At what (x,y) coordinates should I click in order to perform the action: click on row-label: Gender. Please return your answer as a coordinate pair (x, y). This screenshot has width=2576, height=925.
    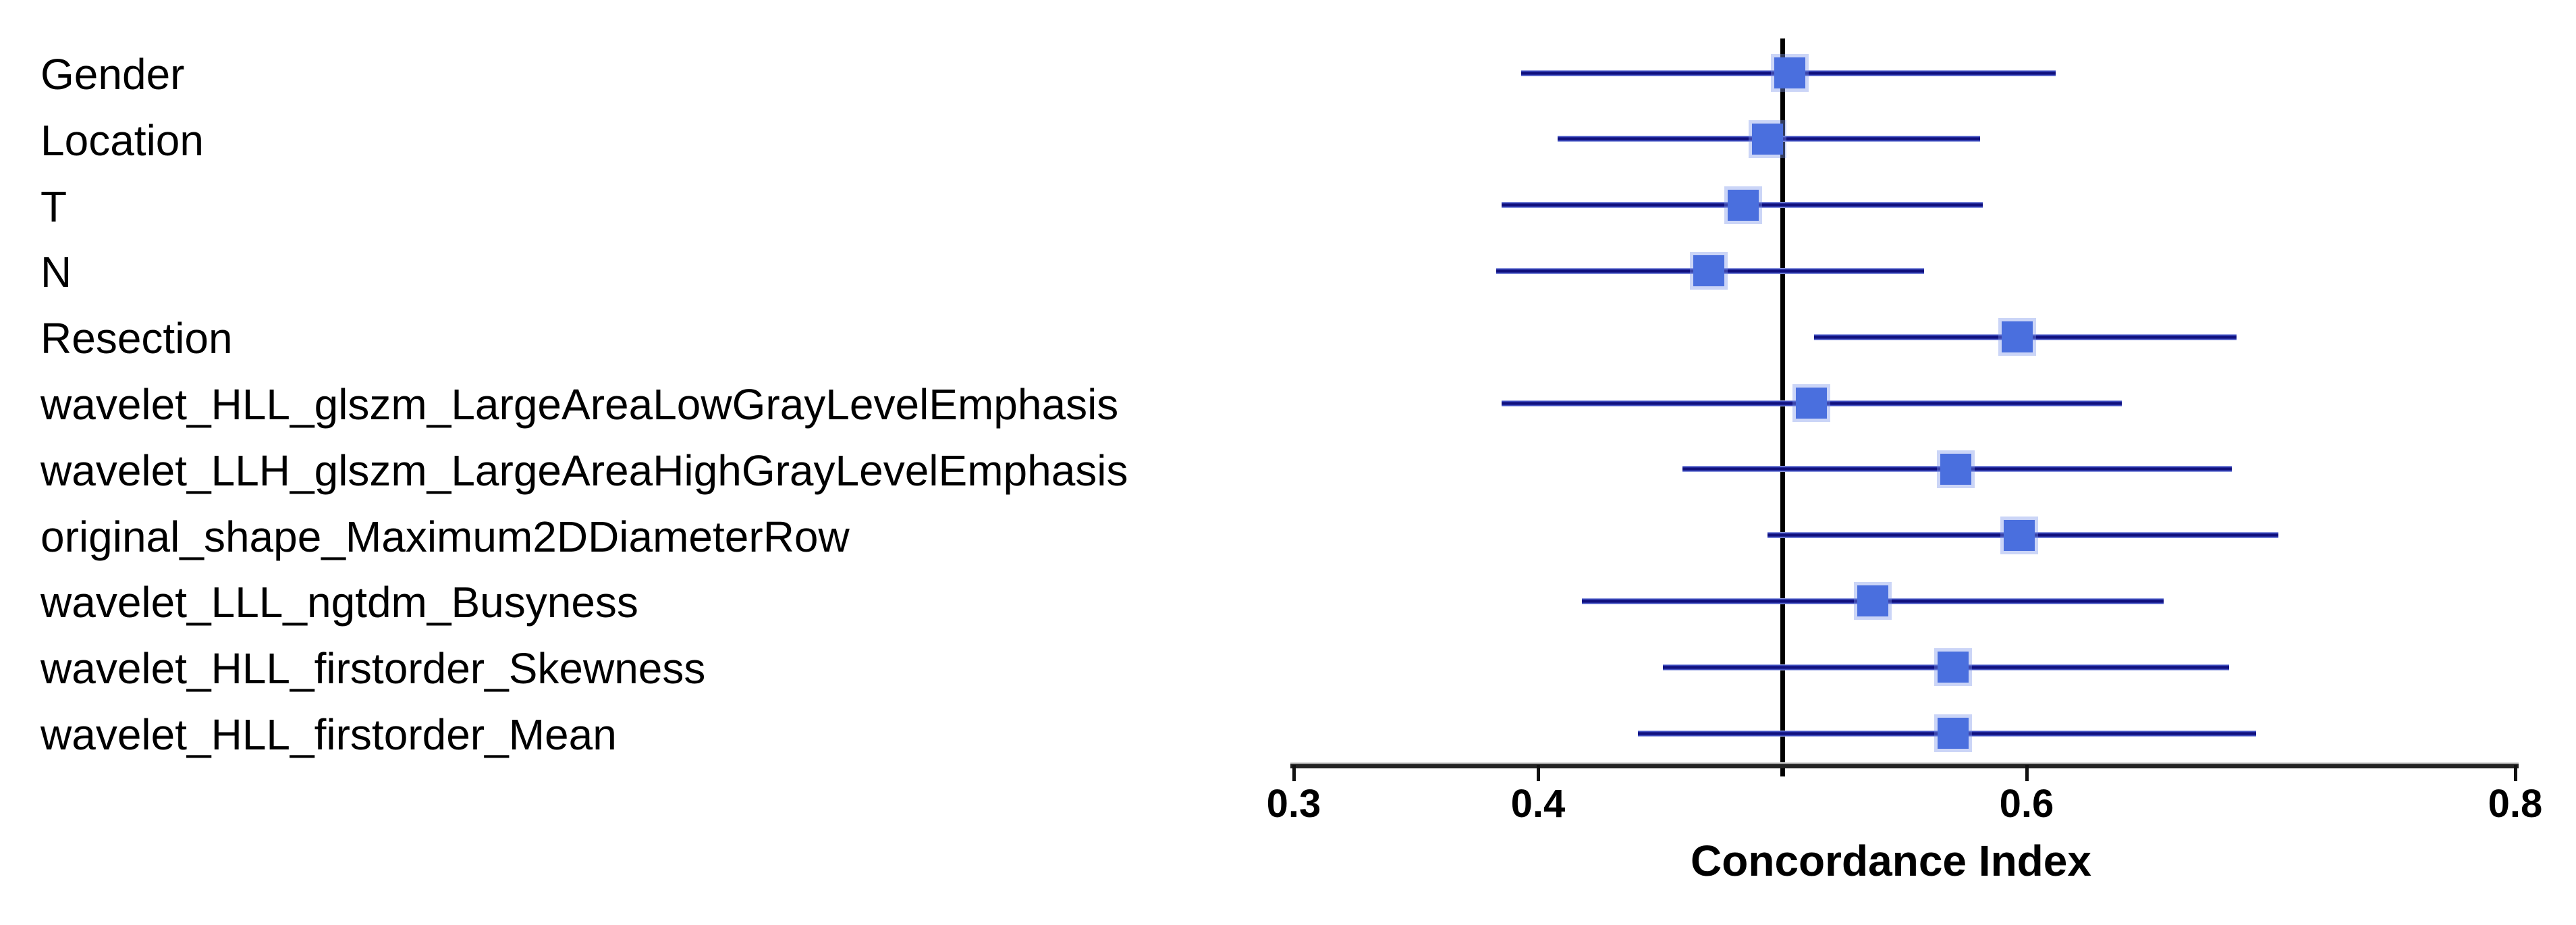
    Looking at the image, I should click on (112, 74).